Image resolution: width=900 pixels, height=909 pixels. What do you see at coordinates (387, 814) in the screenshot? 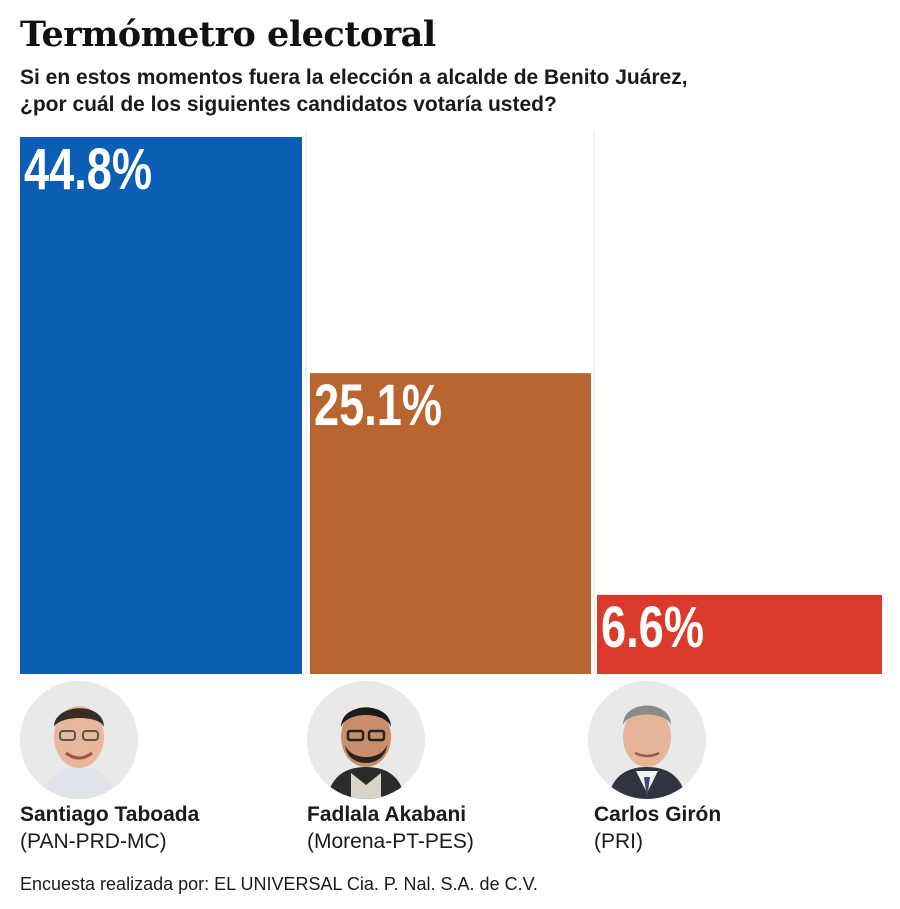
I see `candidate-name: Fadlala Akabani` at bounding box center [387, 814].